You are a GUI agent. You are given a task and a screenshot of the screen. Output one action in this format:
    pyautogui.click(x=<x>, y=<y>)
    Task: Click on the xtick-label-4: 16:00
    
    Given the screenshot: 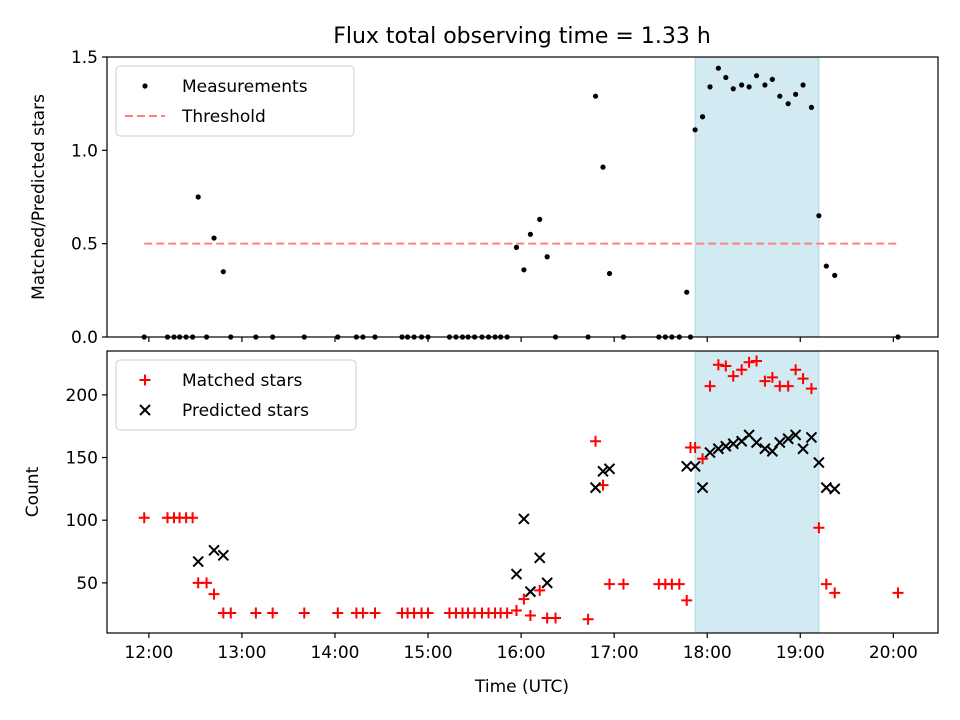 What is the action you would take?
    pyautogui.click(x=521, y=653)
    